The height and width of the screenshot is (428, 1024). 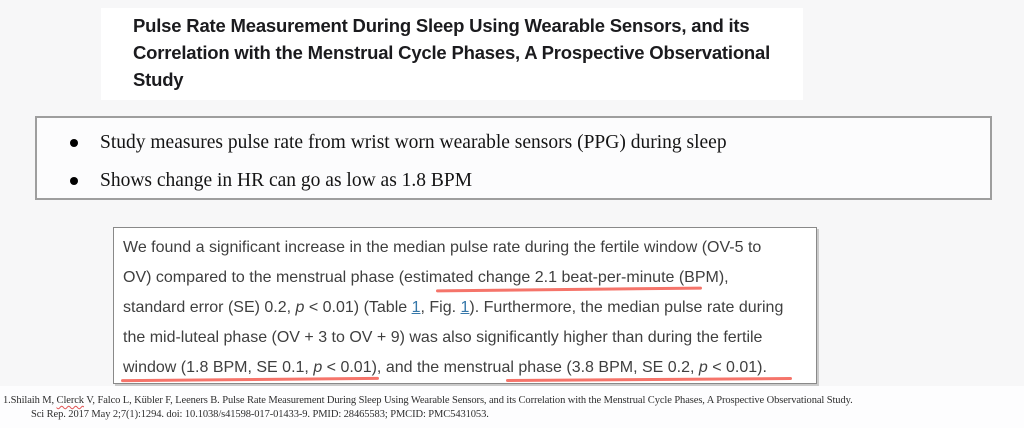 I want to click on table-1-link: 1, so click(x=416, y=307).